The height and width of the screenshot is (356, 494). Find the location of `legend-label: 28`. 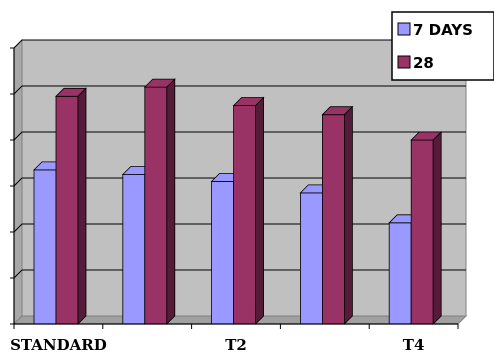

legend-label: 28 is located at coordinates (423, 63).